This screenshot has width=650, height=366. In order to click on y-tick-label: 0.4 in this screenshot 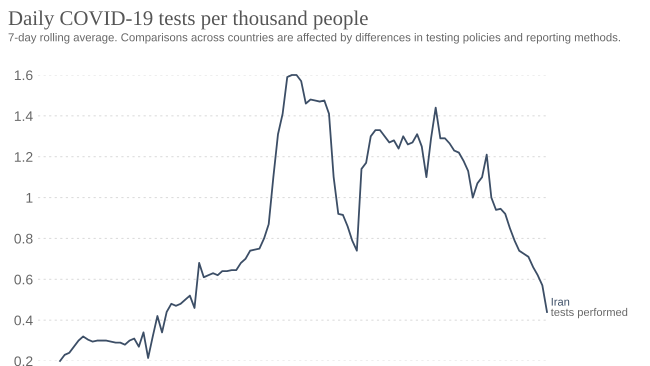, I will do `click(23, 320)`.